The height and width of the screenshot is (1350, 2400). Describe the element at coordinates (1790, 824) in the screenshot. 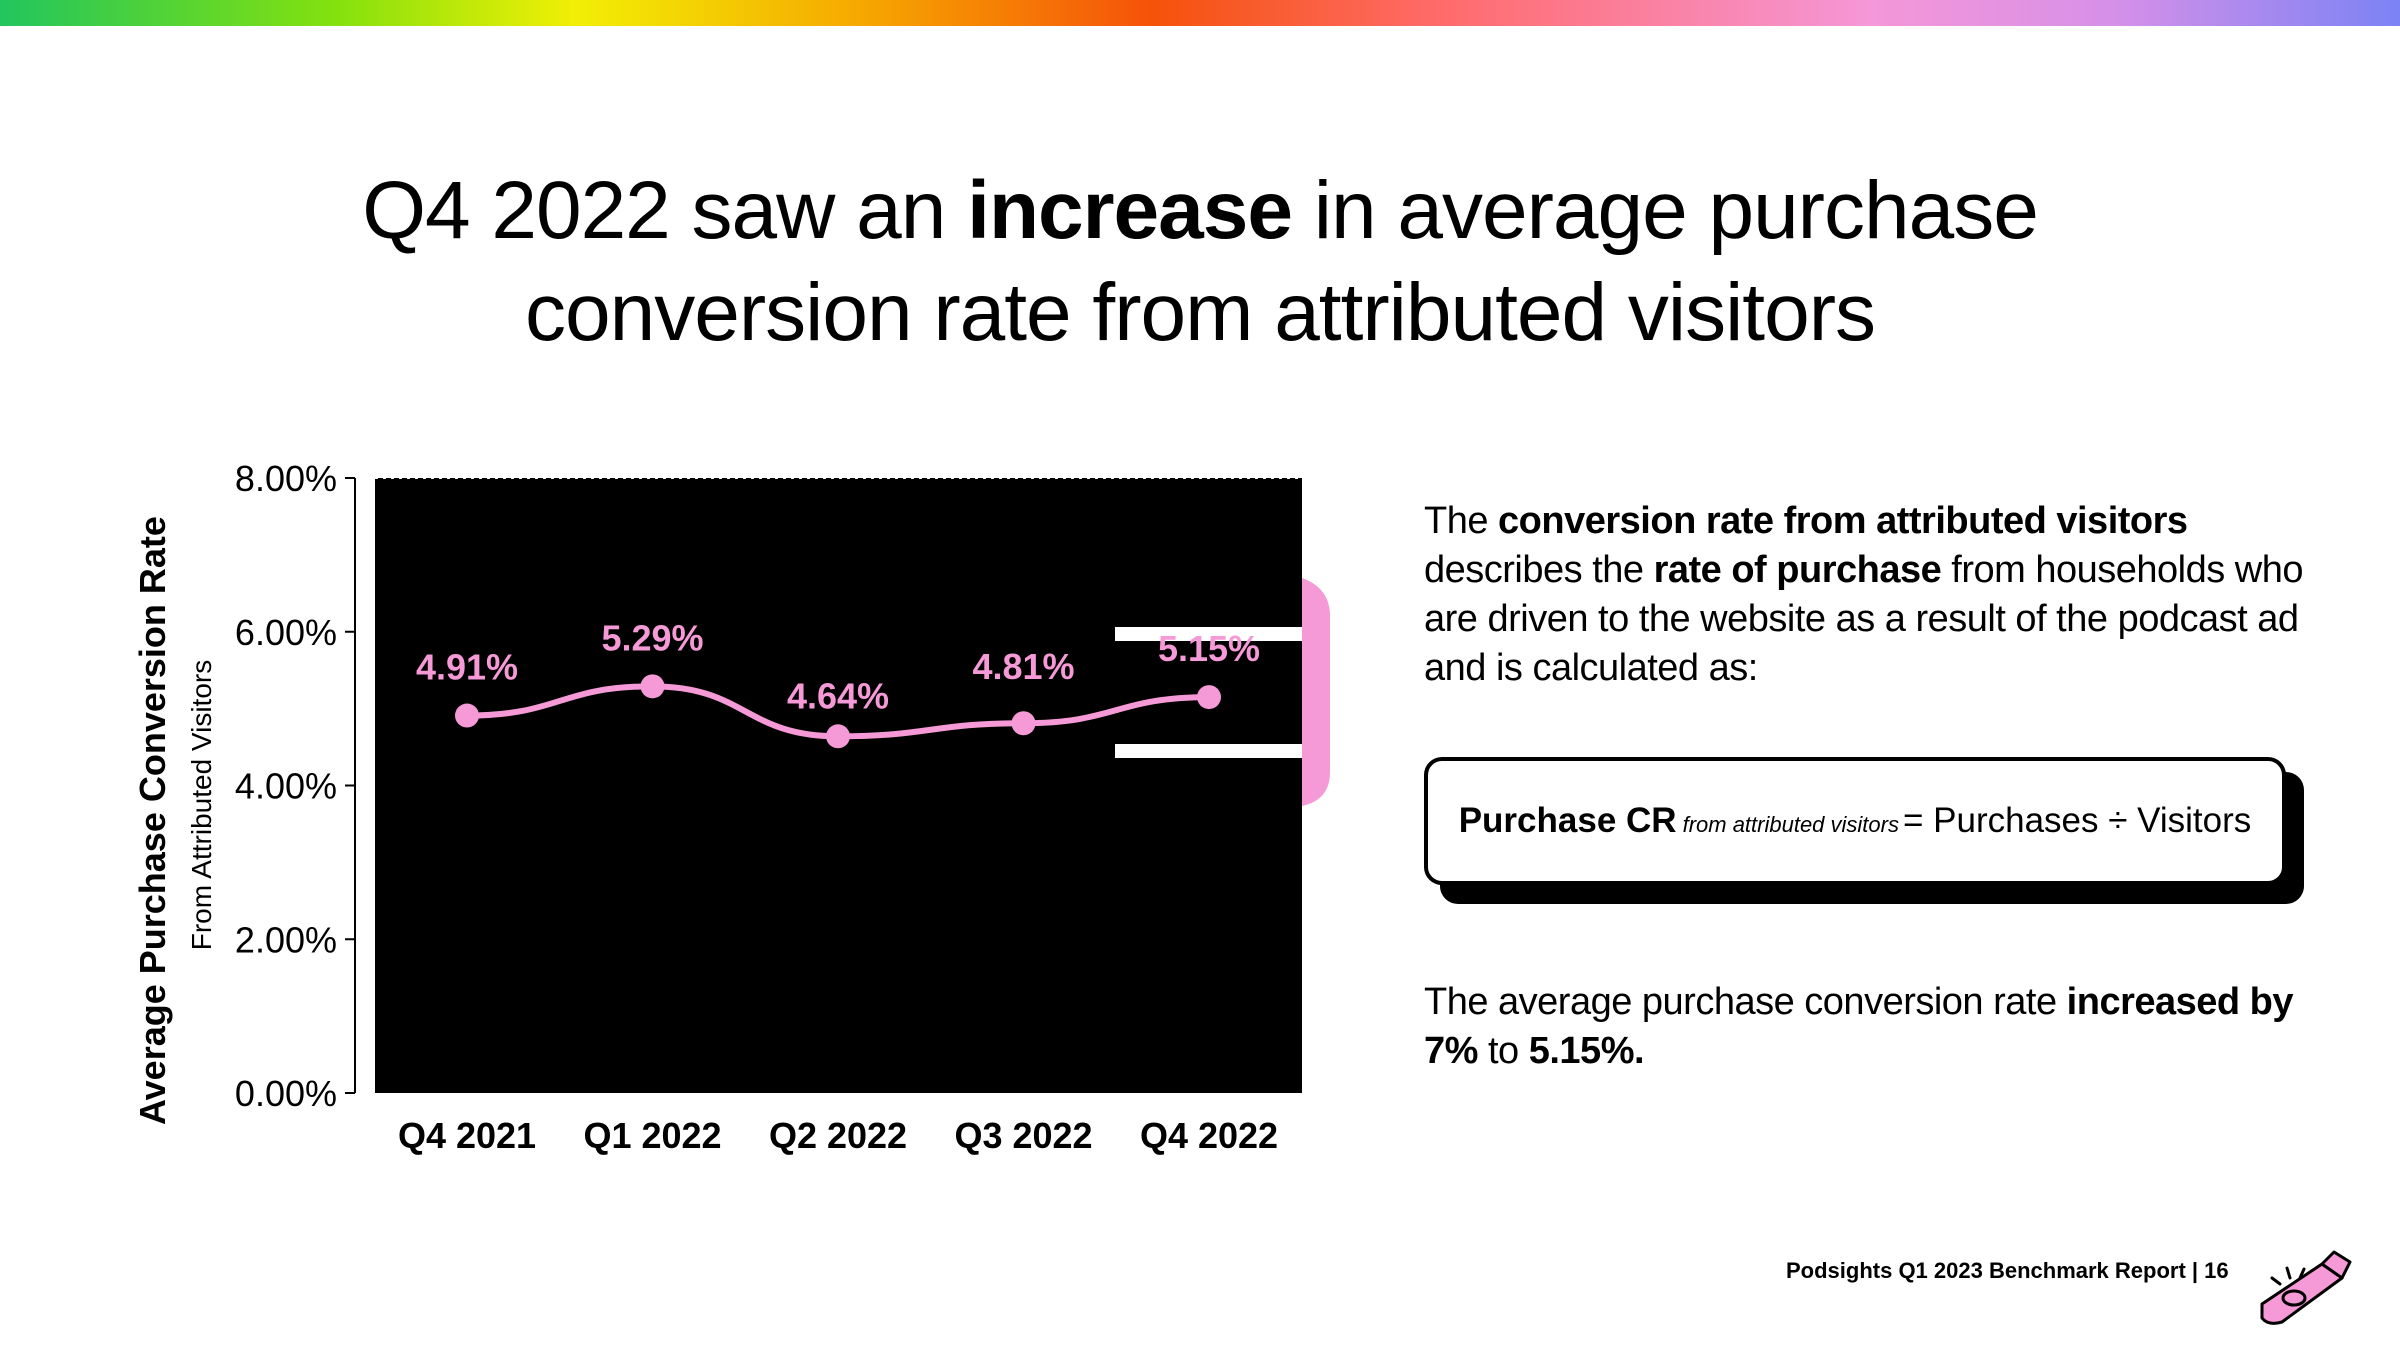

I see `formula-subscript: from attributed visitors` at that location.